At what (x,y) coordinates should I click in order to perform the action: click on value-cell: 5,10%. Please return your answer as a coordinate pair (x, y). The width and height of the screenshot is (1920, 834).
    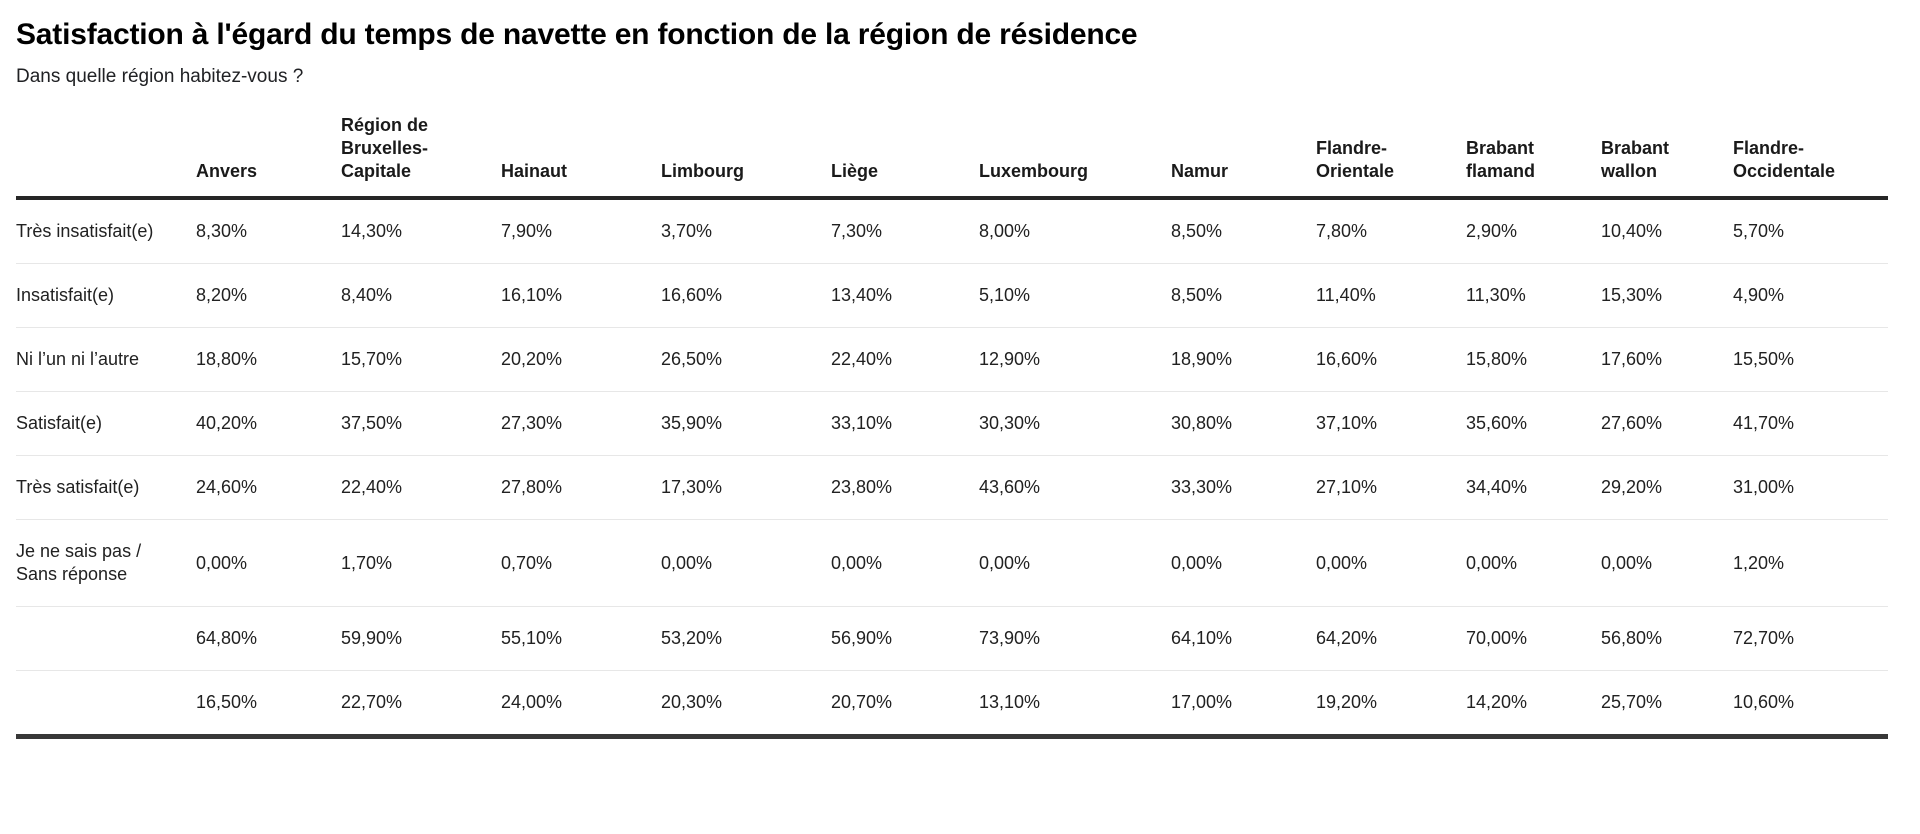
    Looking at the image, I should click on (1075, 295).